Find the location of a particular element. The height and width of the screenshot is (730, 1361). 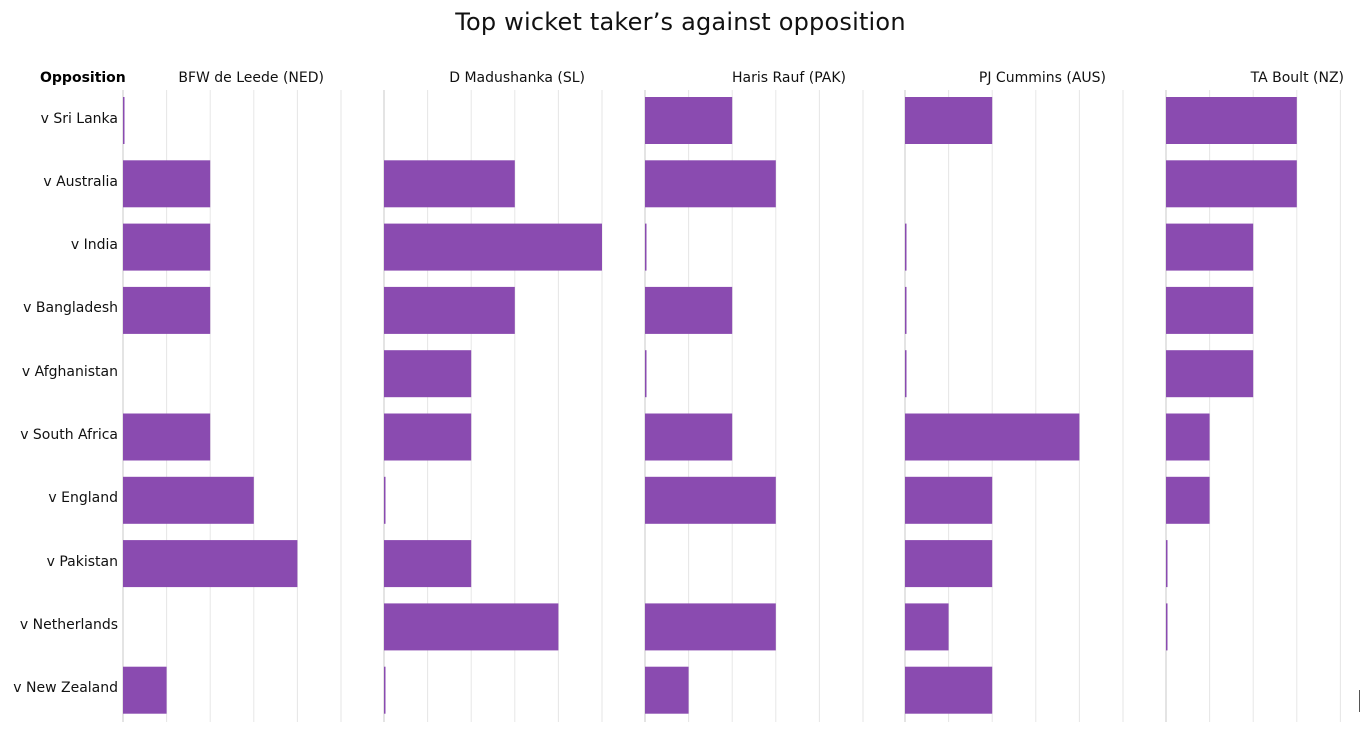

chart-title: Top wicket taker’s against opposition is located at coordinates (680, 22).